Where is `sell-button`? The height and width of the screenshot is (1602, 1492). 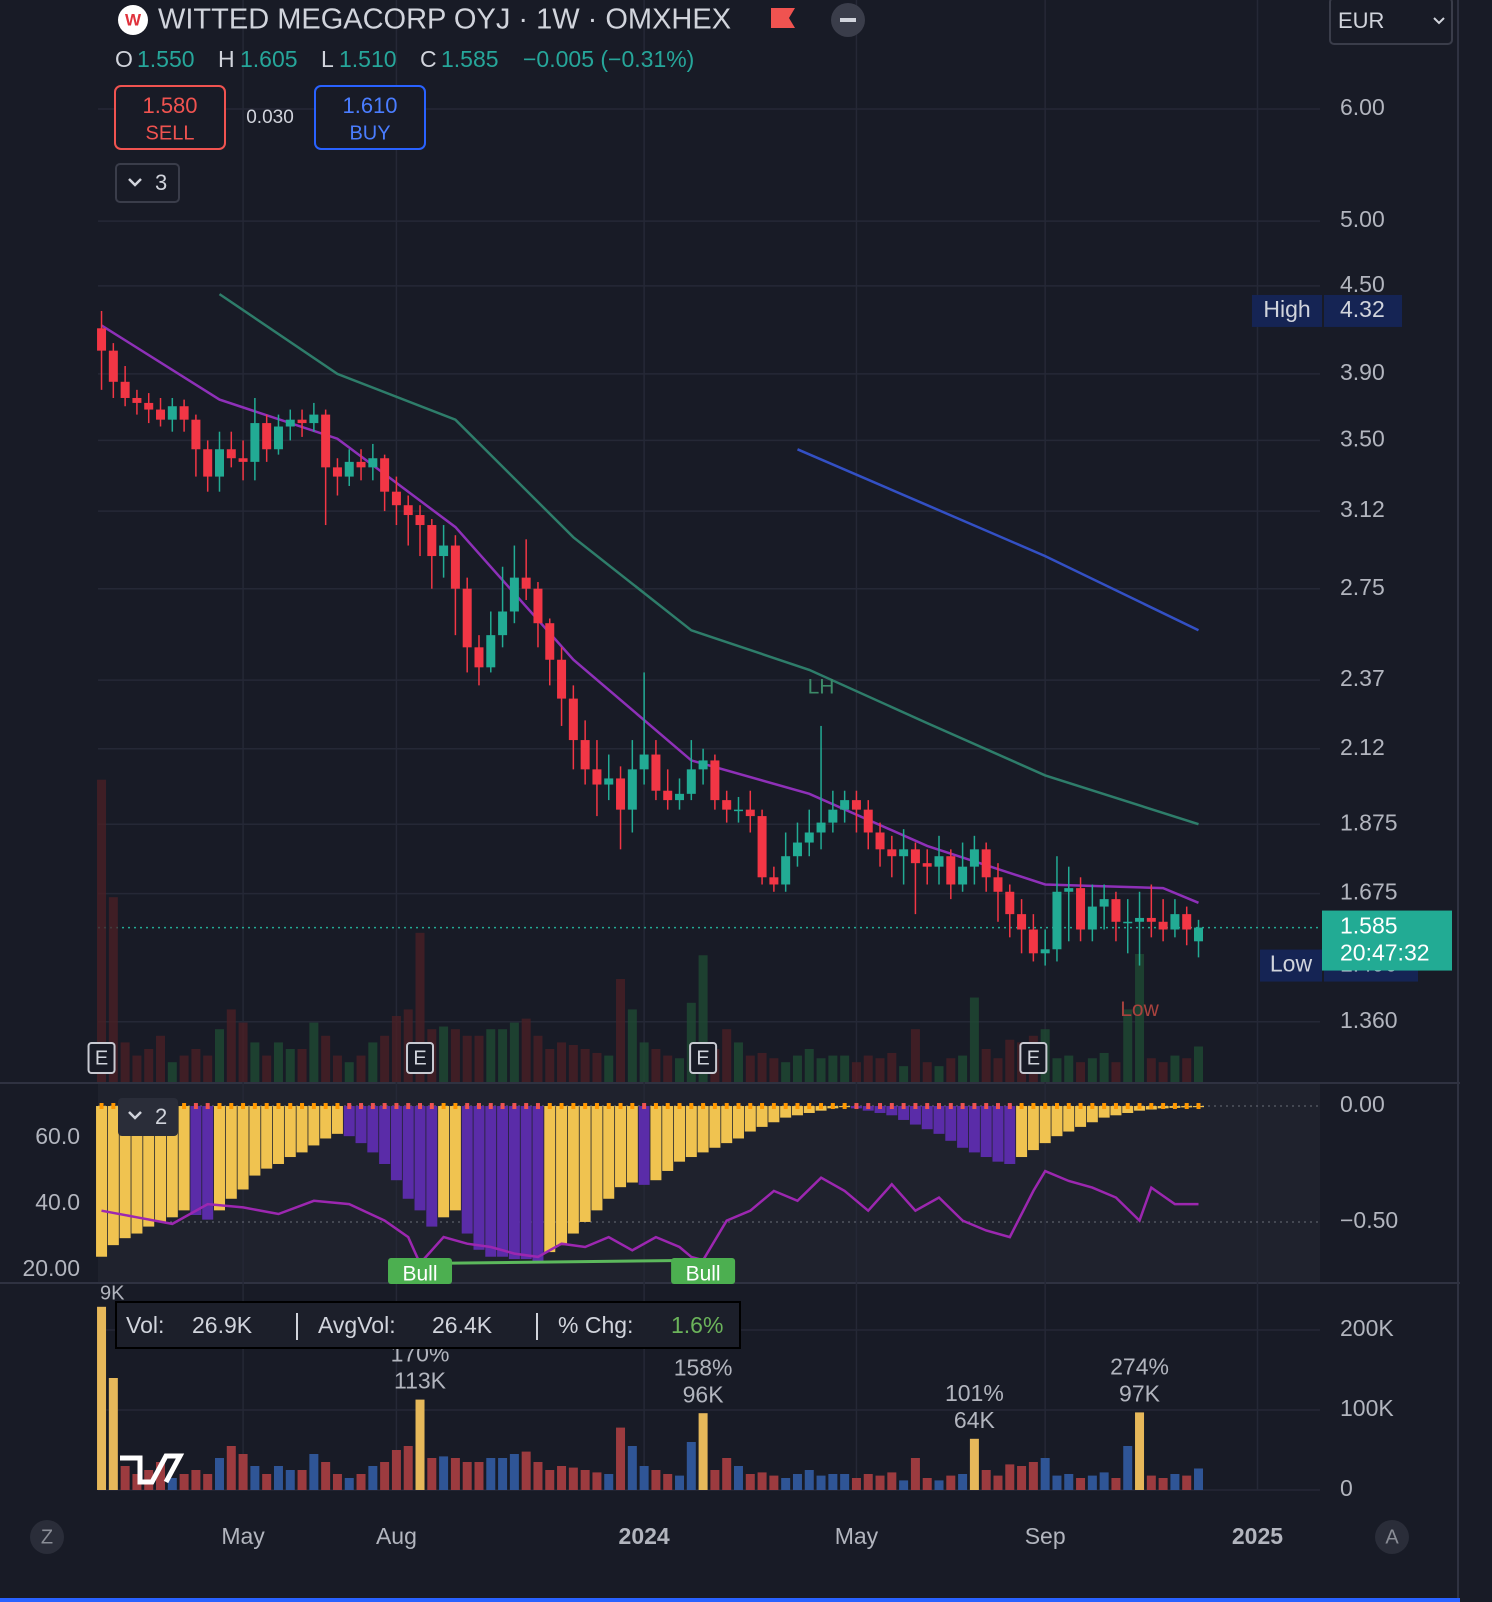 sell-button is located at coordinates (170, 117).